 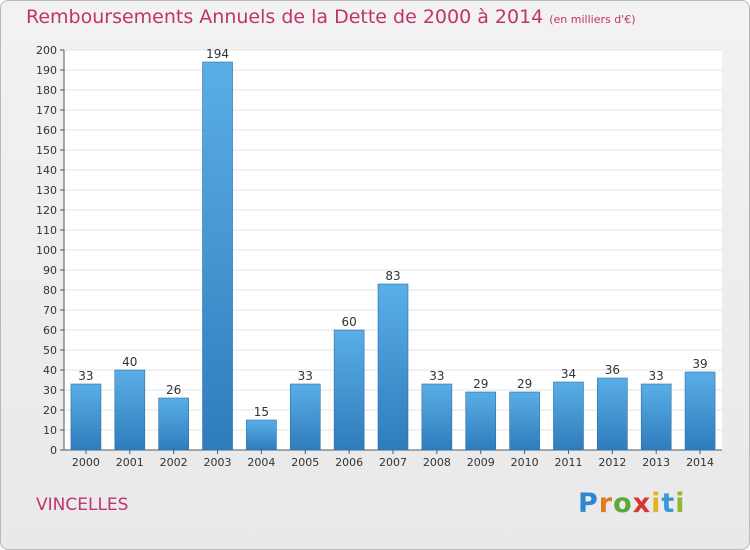 I want to click on bar-value-label: 34, so click(x=568, y=374).